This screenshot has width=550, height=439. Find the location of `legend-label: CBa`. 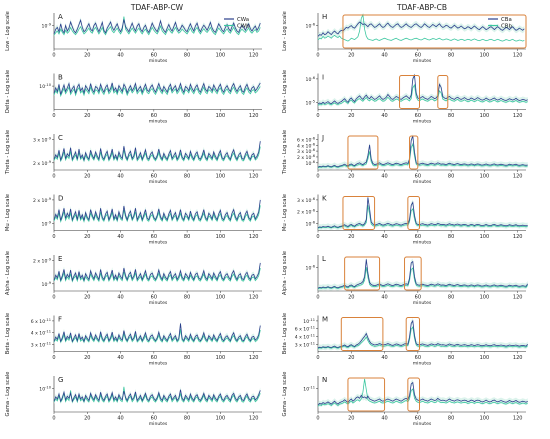

legend-label: CBa is located at coordinates (506, 20).